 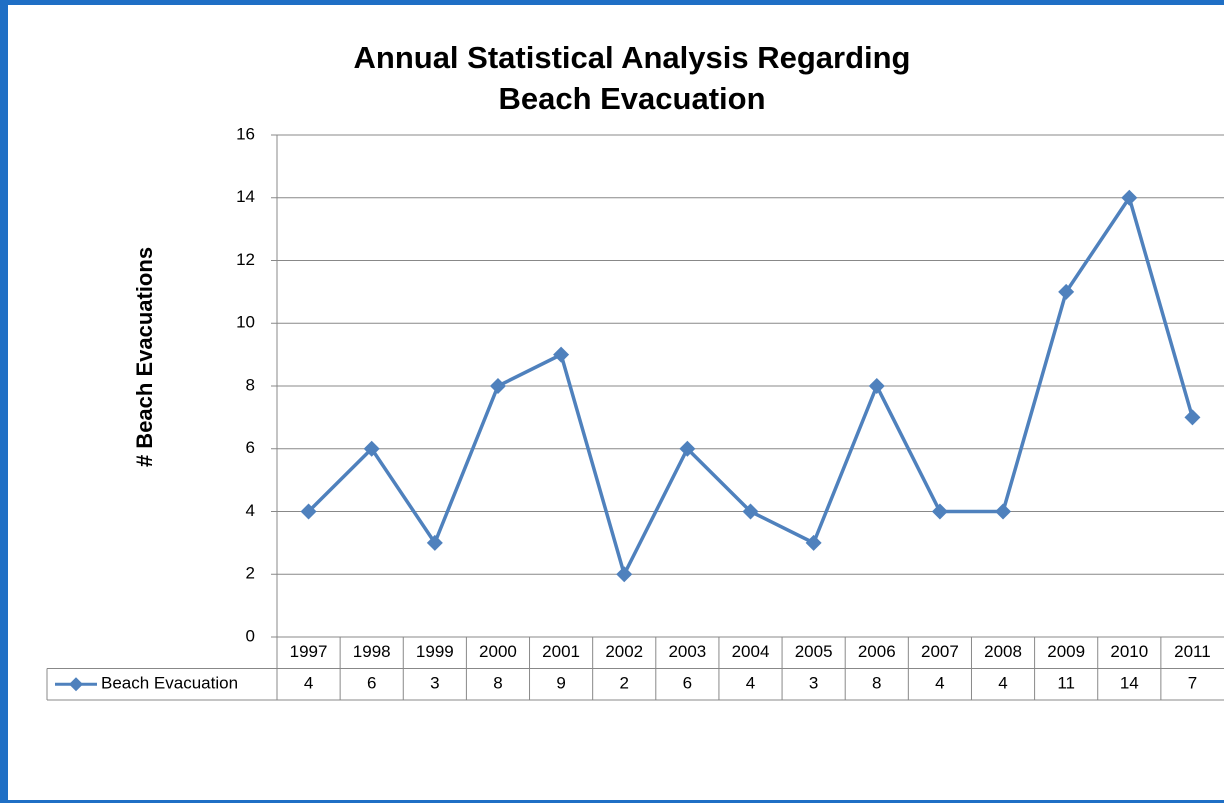 What do you see at coordinates (169, 683) in the screenshot?
I see `legend-label: Beach Evacuation` at bounding box center [169, 683].